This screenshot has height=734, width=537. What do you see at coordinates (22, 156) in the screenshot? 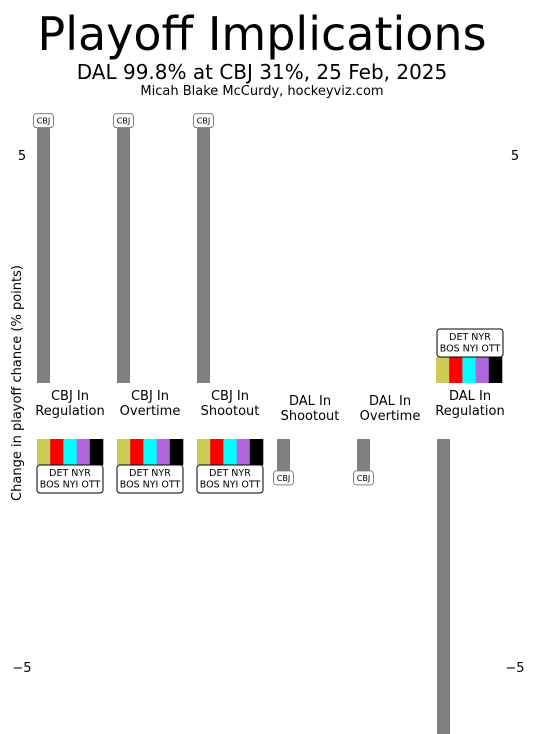
I see `y-tick-left: 5` at bounding box center [22, 156].